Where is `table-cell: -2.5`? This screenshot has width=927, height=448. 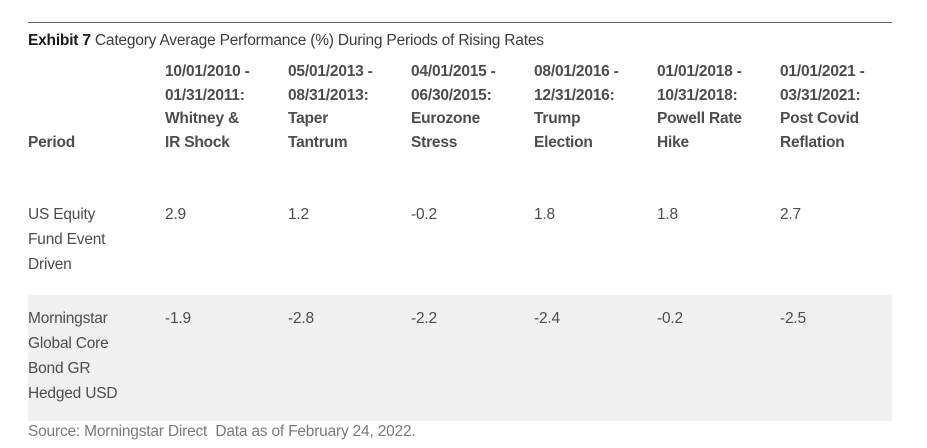
table-cell: -2.5 is located at coordinates (793, 318).